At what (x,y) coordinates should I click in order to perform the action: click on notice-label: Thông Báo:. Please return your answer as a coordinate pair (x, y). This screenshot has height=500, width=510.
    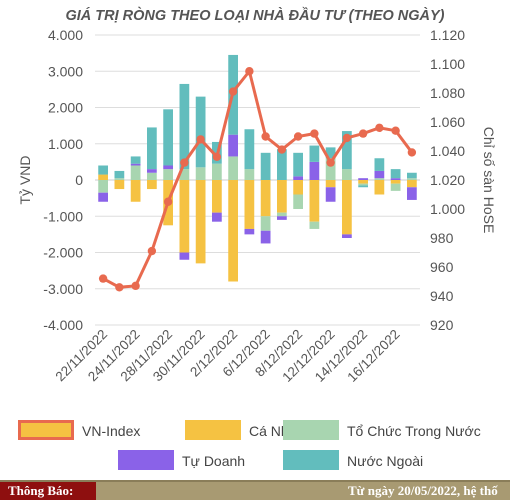
    Looking at the image, I should click on (48, 491).